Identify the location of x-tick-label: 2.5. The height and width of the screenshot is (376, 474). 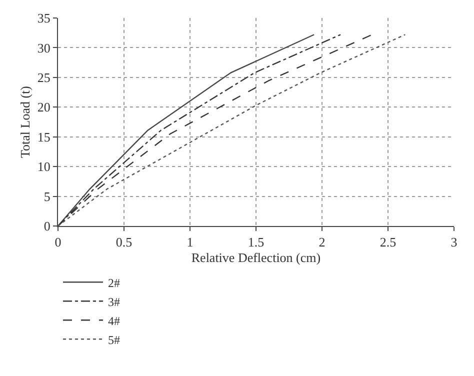
(388, 242).